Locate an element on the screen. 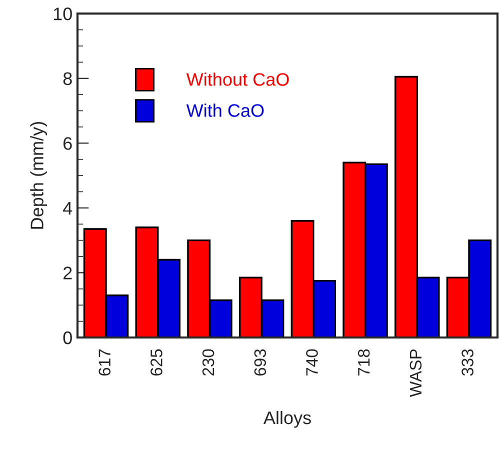  x-tick-label: 230 is located at coordinates (208, 362).